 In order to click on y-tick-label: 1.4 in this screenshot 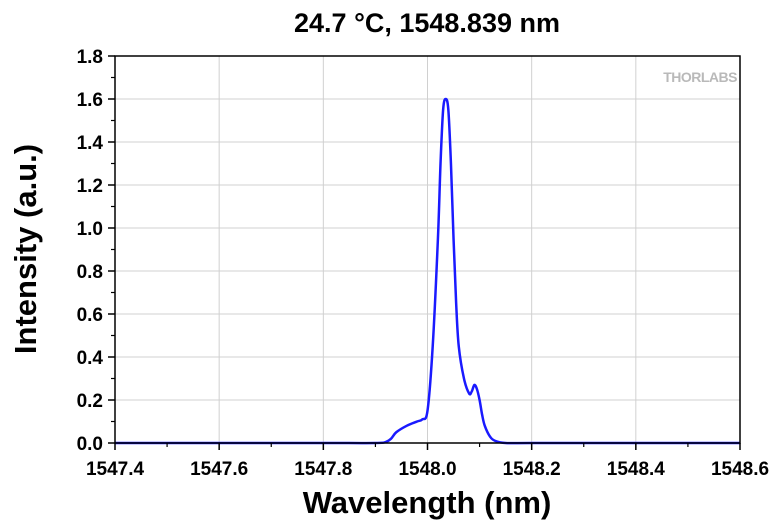, I will do `click(90, 143)`.